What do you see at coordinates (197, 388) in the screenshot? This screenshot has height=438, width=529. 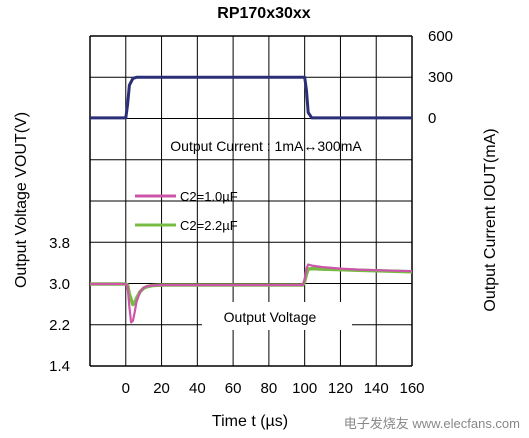 I see `x-tick-label: 40` at bounding box center [197, 388].